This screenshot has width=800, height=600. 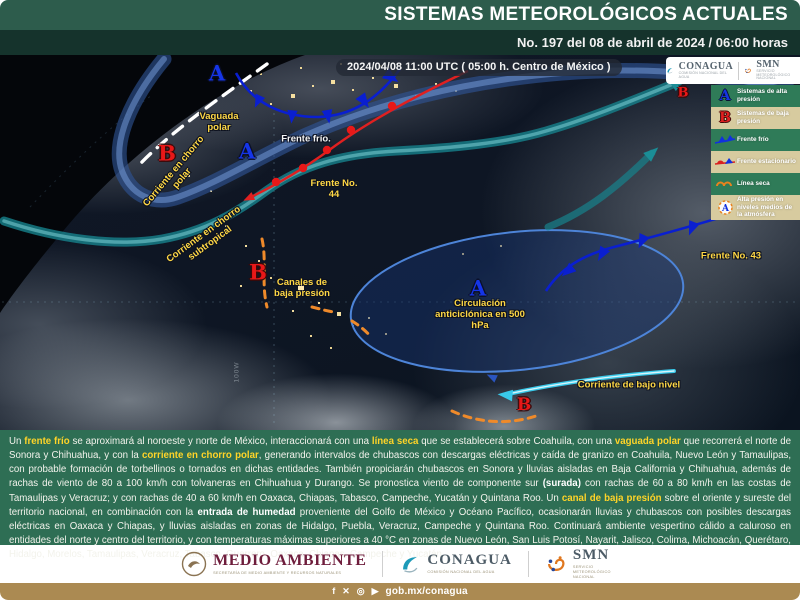 What do you see at coordinates (763, 117) in the screenshot?
I see `legend-label: Sistemas de baja presión` at bounding box center [763, 117].